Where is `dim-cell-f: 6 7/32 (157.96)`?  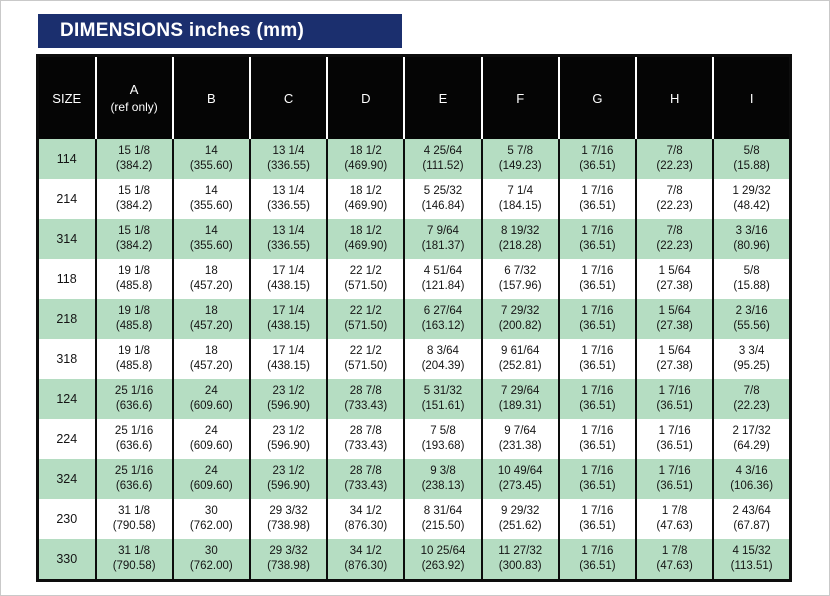 dim-cell-f: 6 7/32 (157.96) is located at coordinates (519, 279).